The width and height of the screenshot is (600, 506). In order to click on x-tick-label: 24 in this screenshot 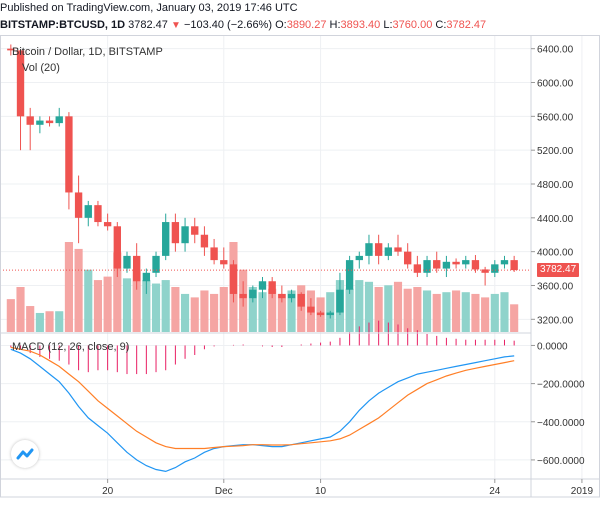, I will do `click(495, 491)`.